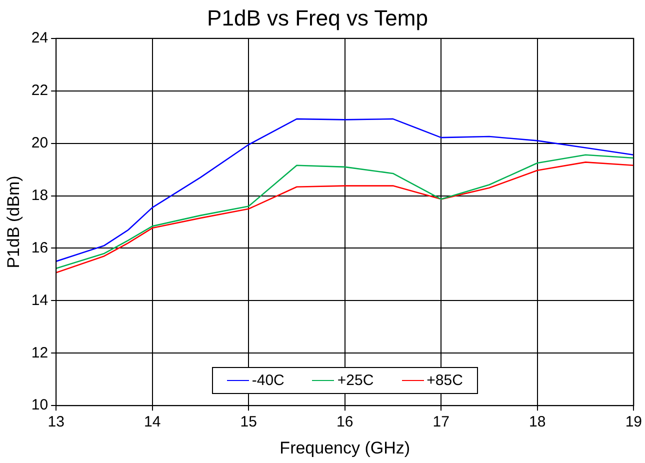  What do you see at coordinates (268, 380) in the screenshot?
I see `legend-label: -40C` at bounding box center [268, 380].